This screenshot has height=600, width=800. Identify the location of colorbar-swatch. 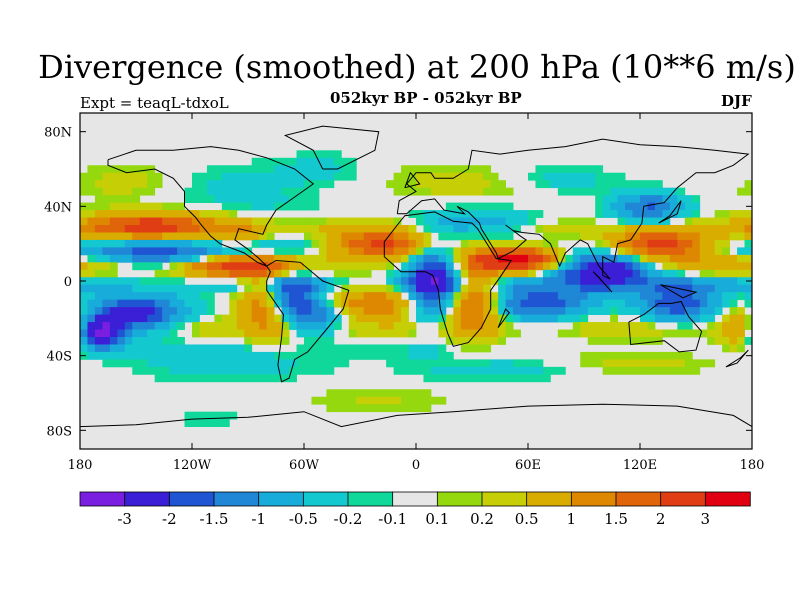
(147, 499).